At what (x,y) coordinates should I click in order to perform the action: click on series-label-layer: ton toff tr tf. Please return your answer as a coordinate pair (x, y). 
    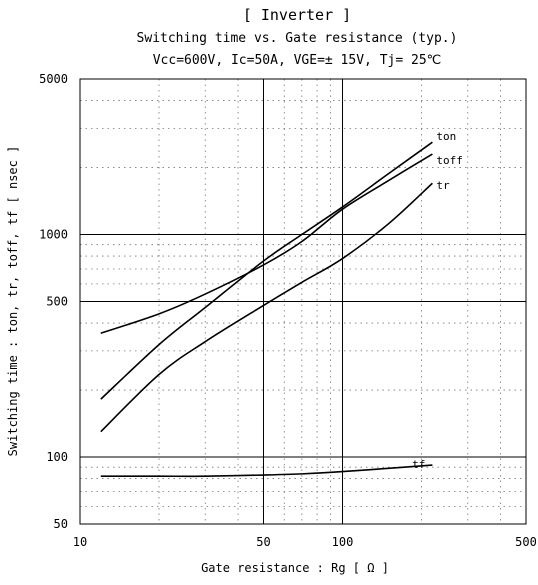
    Looking at the image, I should click on (437, 300).